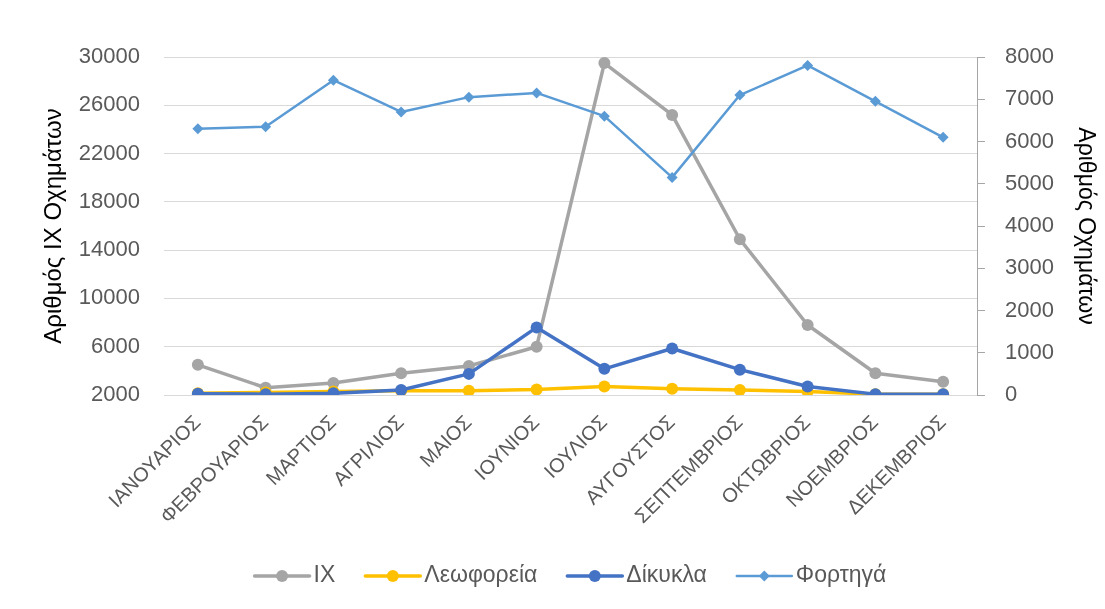 This screenshot has height=609, width=1105. Describe the element at coordinates (109, 297) in the screenshot. I see `y-tick-label: 10000` at that location.